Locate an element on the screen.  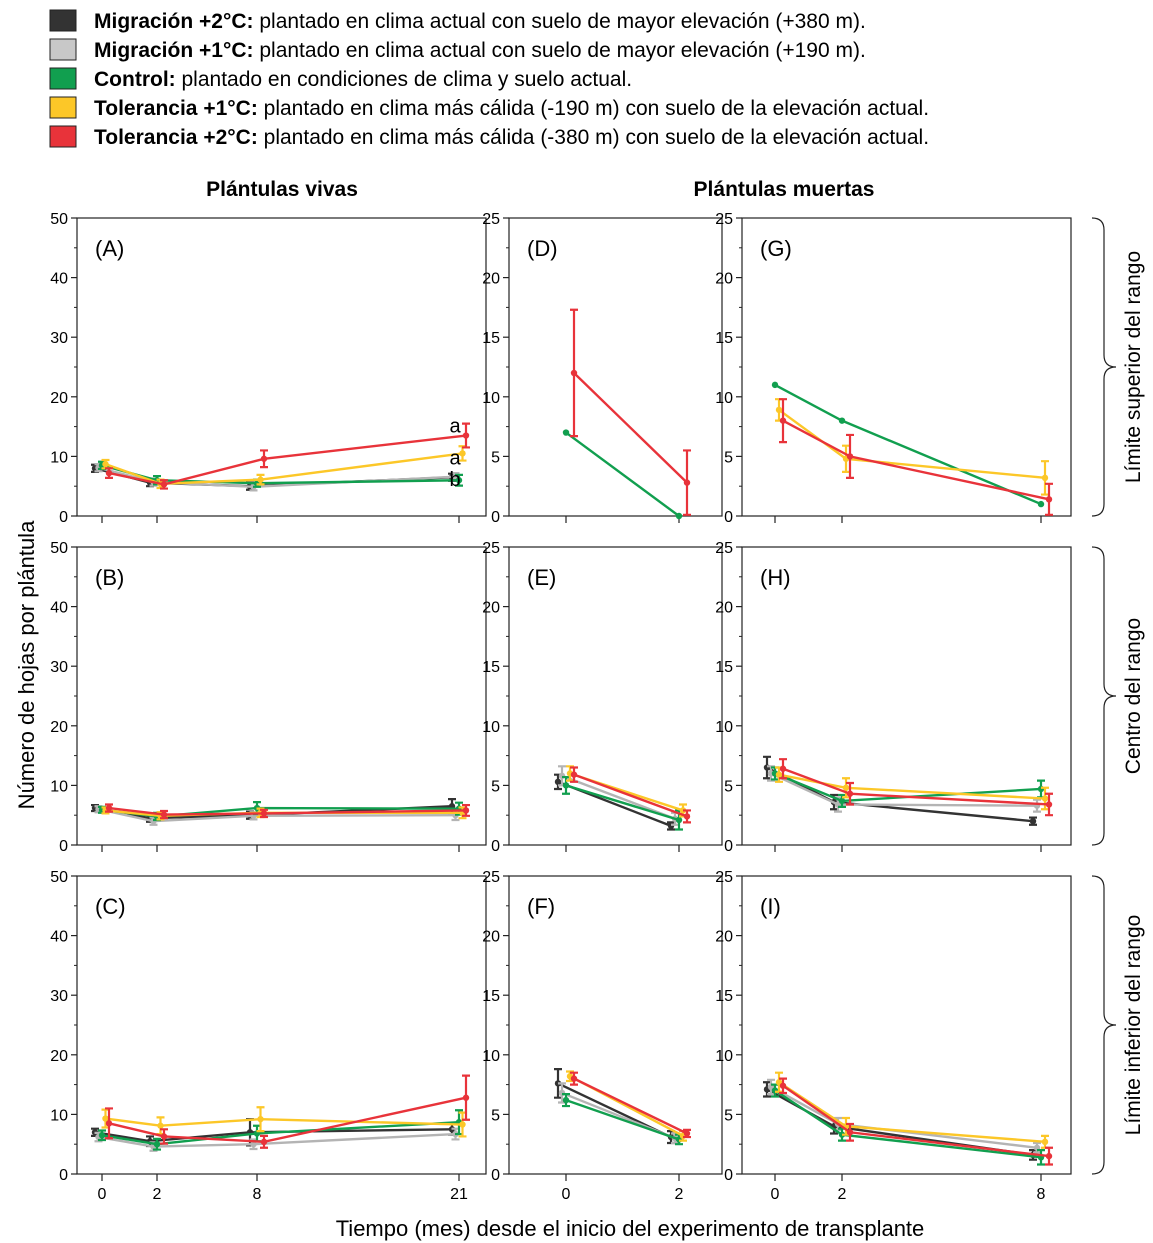
row-label: Límite inferior del rango is located at coordinates (1133, 1025).